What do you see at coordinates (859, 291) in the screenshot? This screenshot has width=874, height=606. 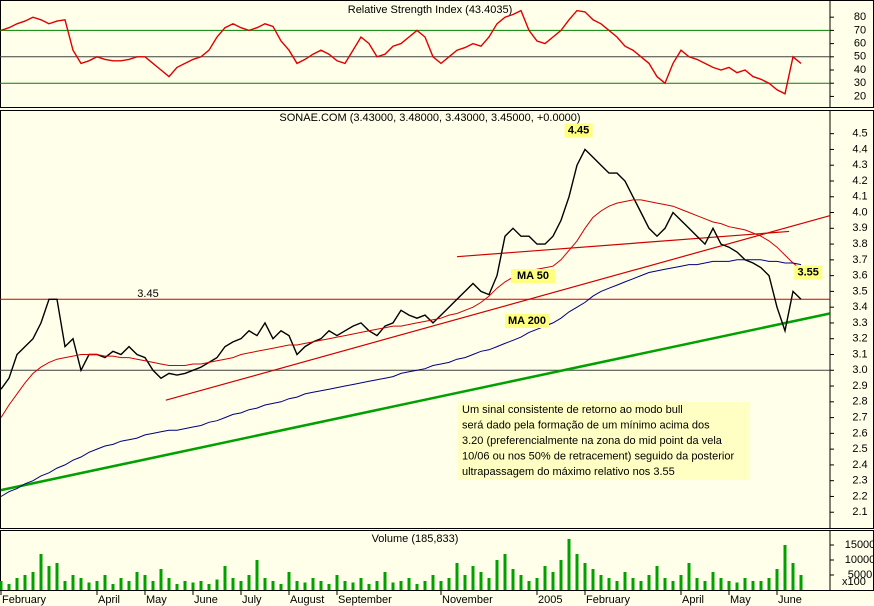 I see `y-tick-label: 3.5` at bounding box center [859, 291].